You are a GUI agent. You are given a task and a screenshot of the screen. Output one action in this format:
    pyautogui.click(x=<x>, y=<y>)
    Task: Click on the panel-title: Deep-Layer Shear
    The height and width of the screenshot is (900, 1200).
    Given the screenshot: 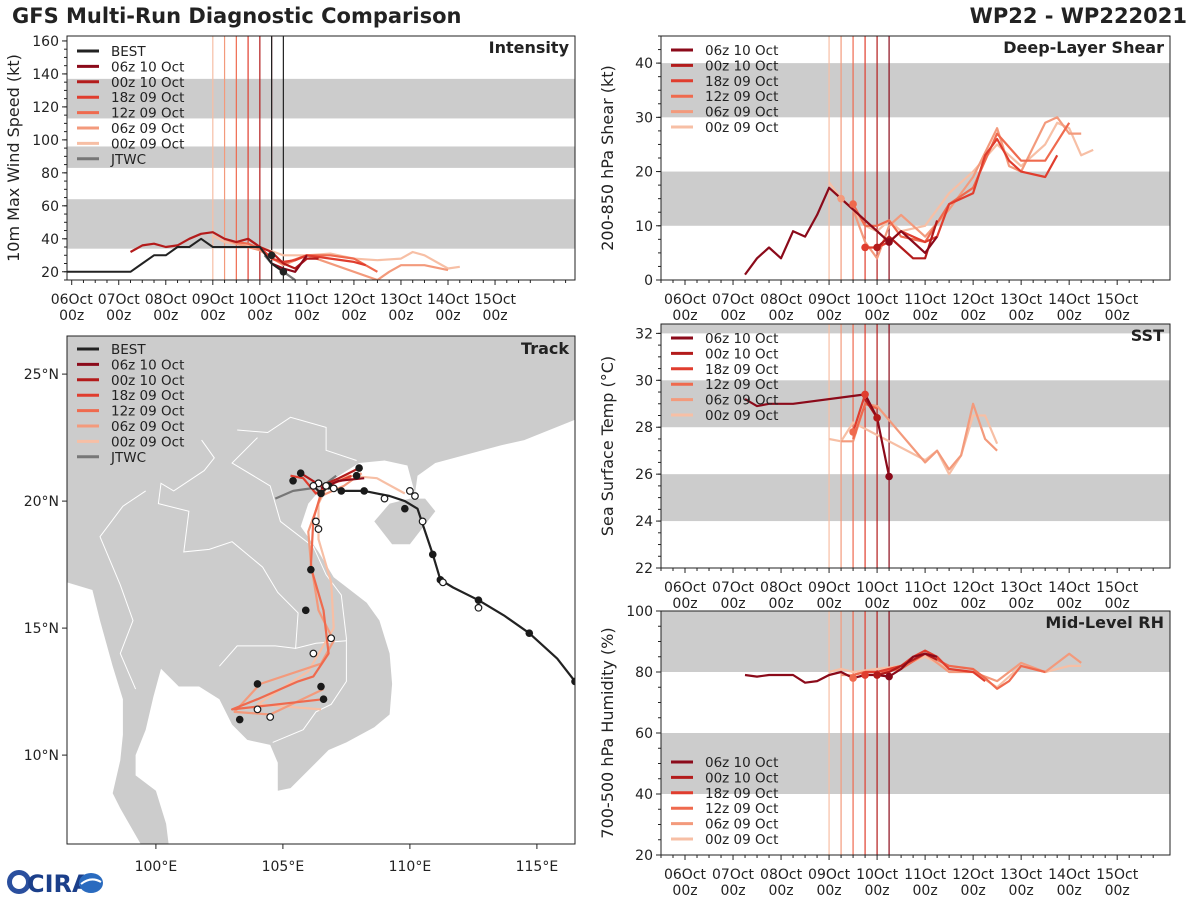 What is the action you would take?
    pyautogui.click(x=1083, y=47)
    